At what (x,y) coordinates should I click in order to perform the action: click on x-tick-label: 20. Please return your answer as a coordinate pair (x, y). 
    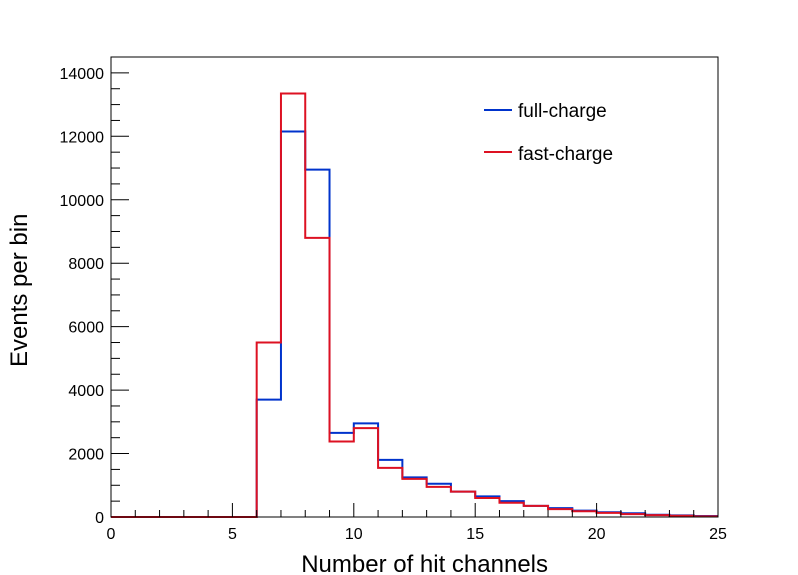
    Looking at the image, I should click on (597, 534).